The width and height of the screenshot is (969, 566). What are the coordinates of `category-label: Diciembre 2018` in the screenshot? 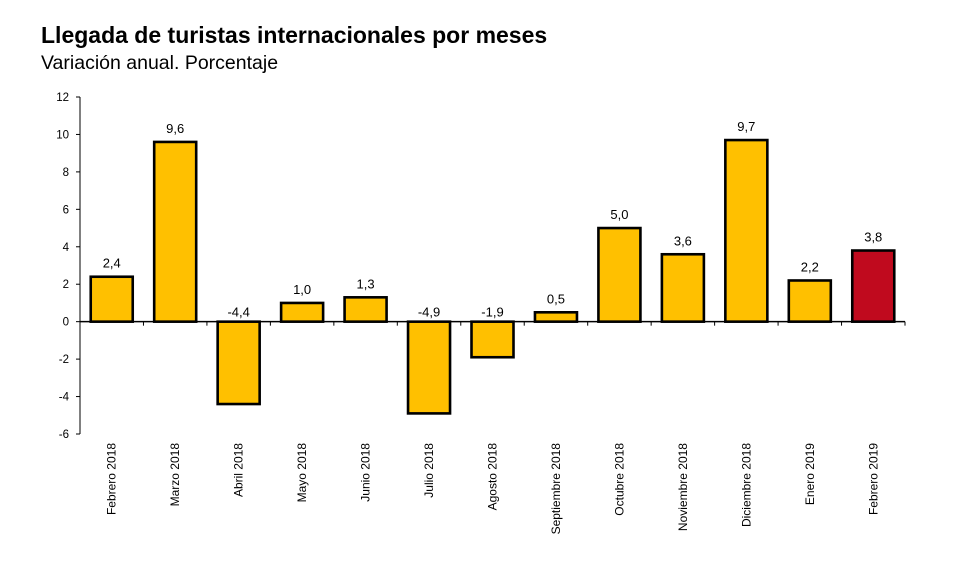 It's located at (746, 485).